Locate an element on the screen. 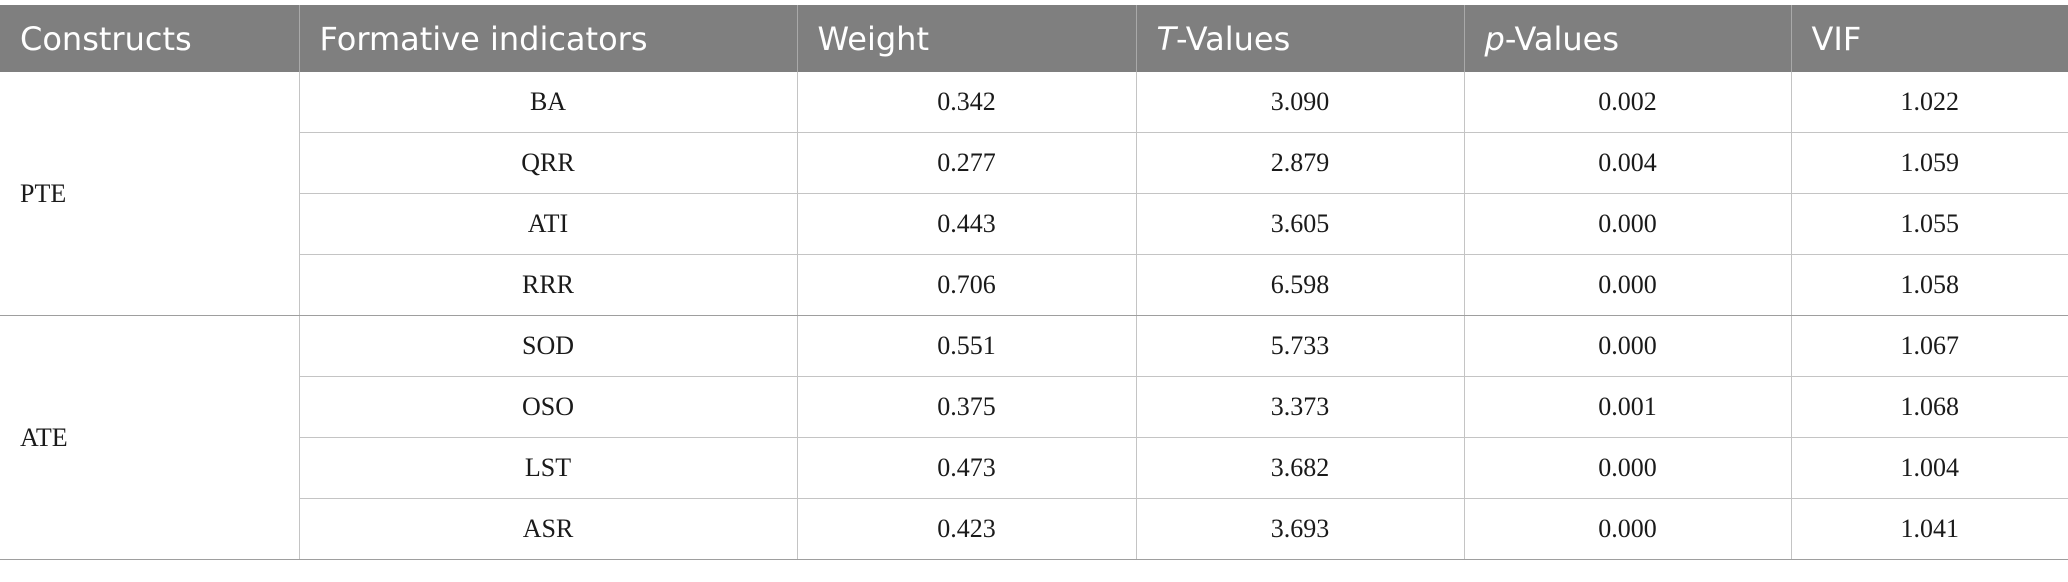 This screenshot has width=2068, height=582. t-value-cell: 5.733 is located at coordinates (1300, 346).